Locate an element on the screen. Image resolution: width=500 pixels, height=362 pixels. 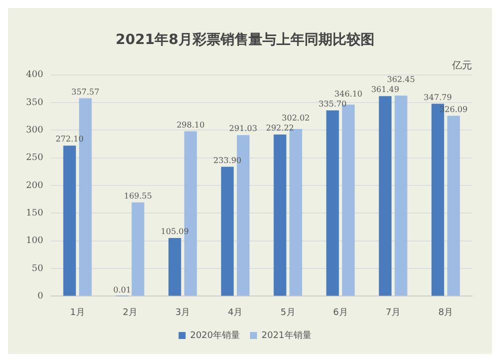
y-tick-label: 400 is located at coordinates (35, 75).